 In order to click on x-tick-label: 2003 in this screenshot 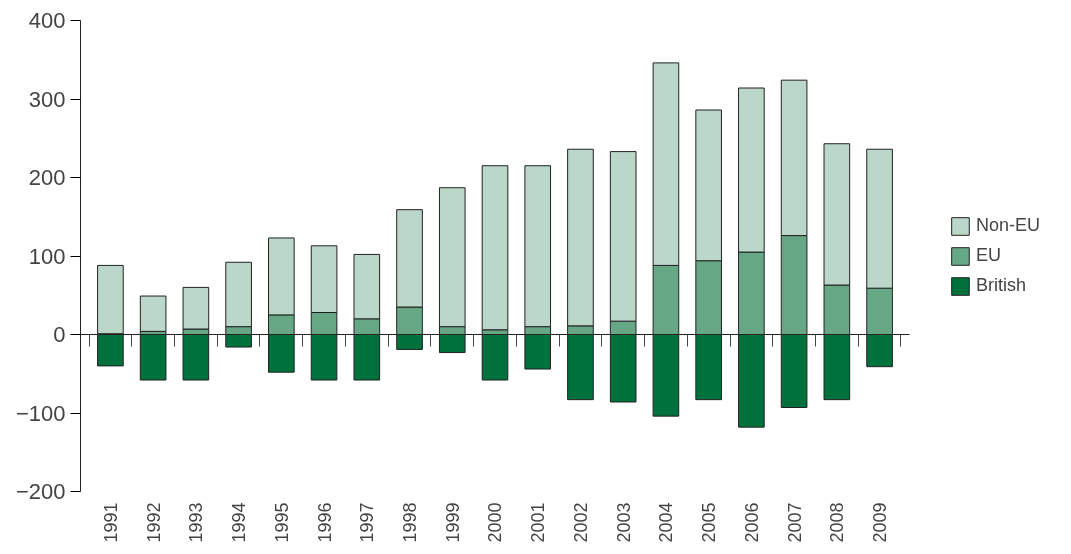, I will do `click(623, 522)`.